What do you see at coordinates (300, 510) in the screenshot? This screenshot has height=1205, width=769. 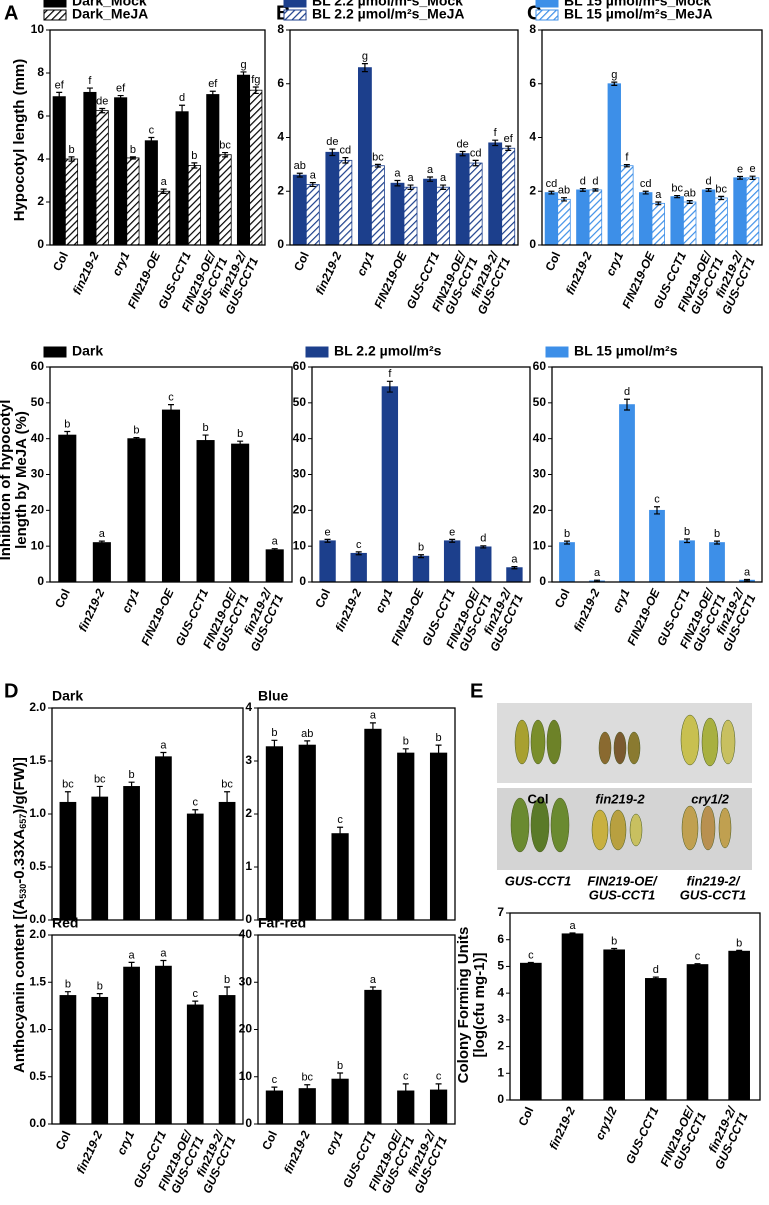 I see `y-tick-label: 20` at bounding box center [300, 510].